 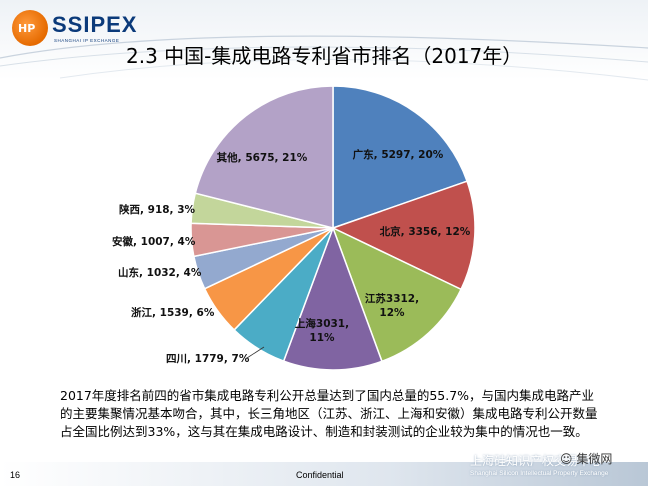 I want to click on wechat-label: 集微网, so click(x=594, y=459).